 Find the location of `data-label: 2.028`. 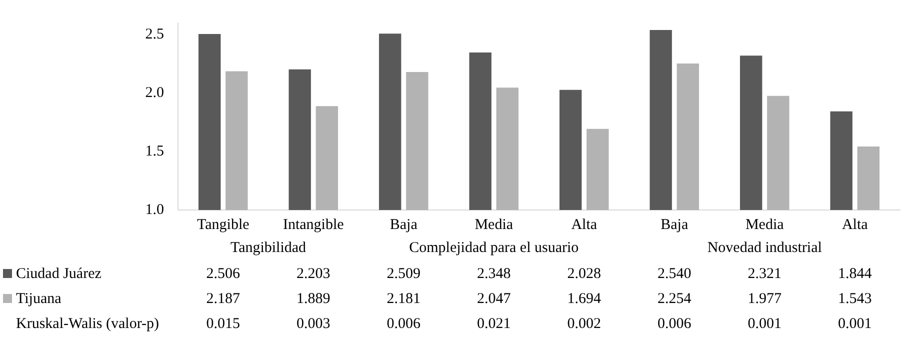

data-label: 2.028 is located at coordinates (584, 274).